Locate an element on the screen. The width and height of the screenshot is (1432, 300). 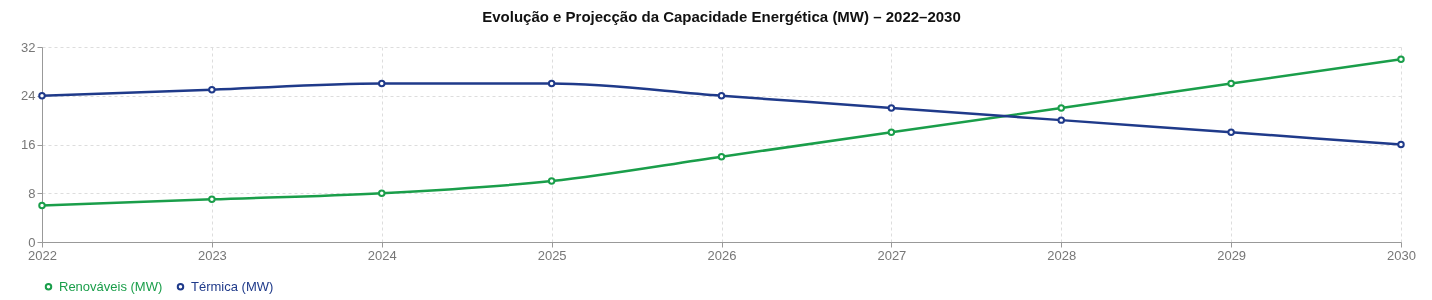
legend-label: Térmica (MW) is located at coordinates (232, 286).